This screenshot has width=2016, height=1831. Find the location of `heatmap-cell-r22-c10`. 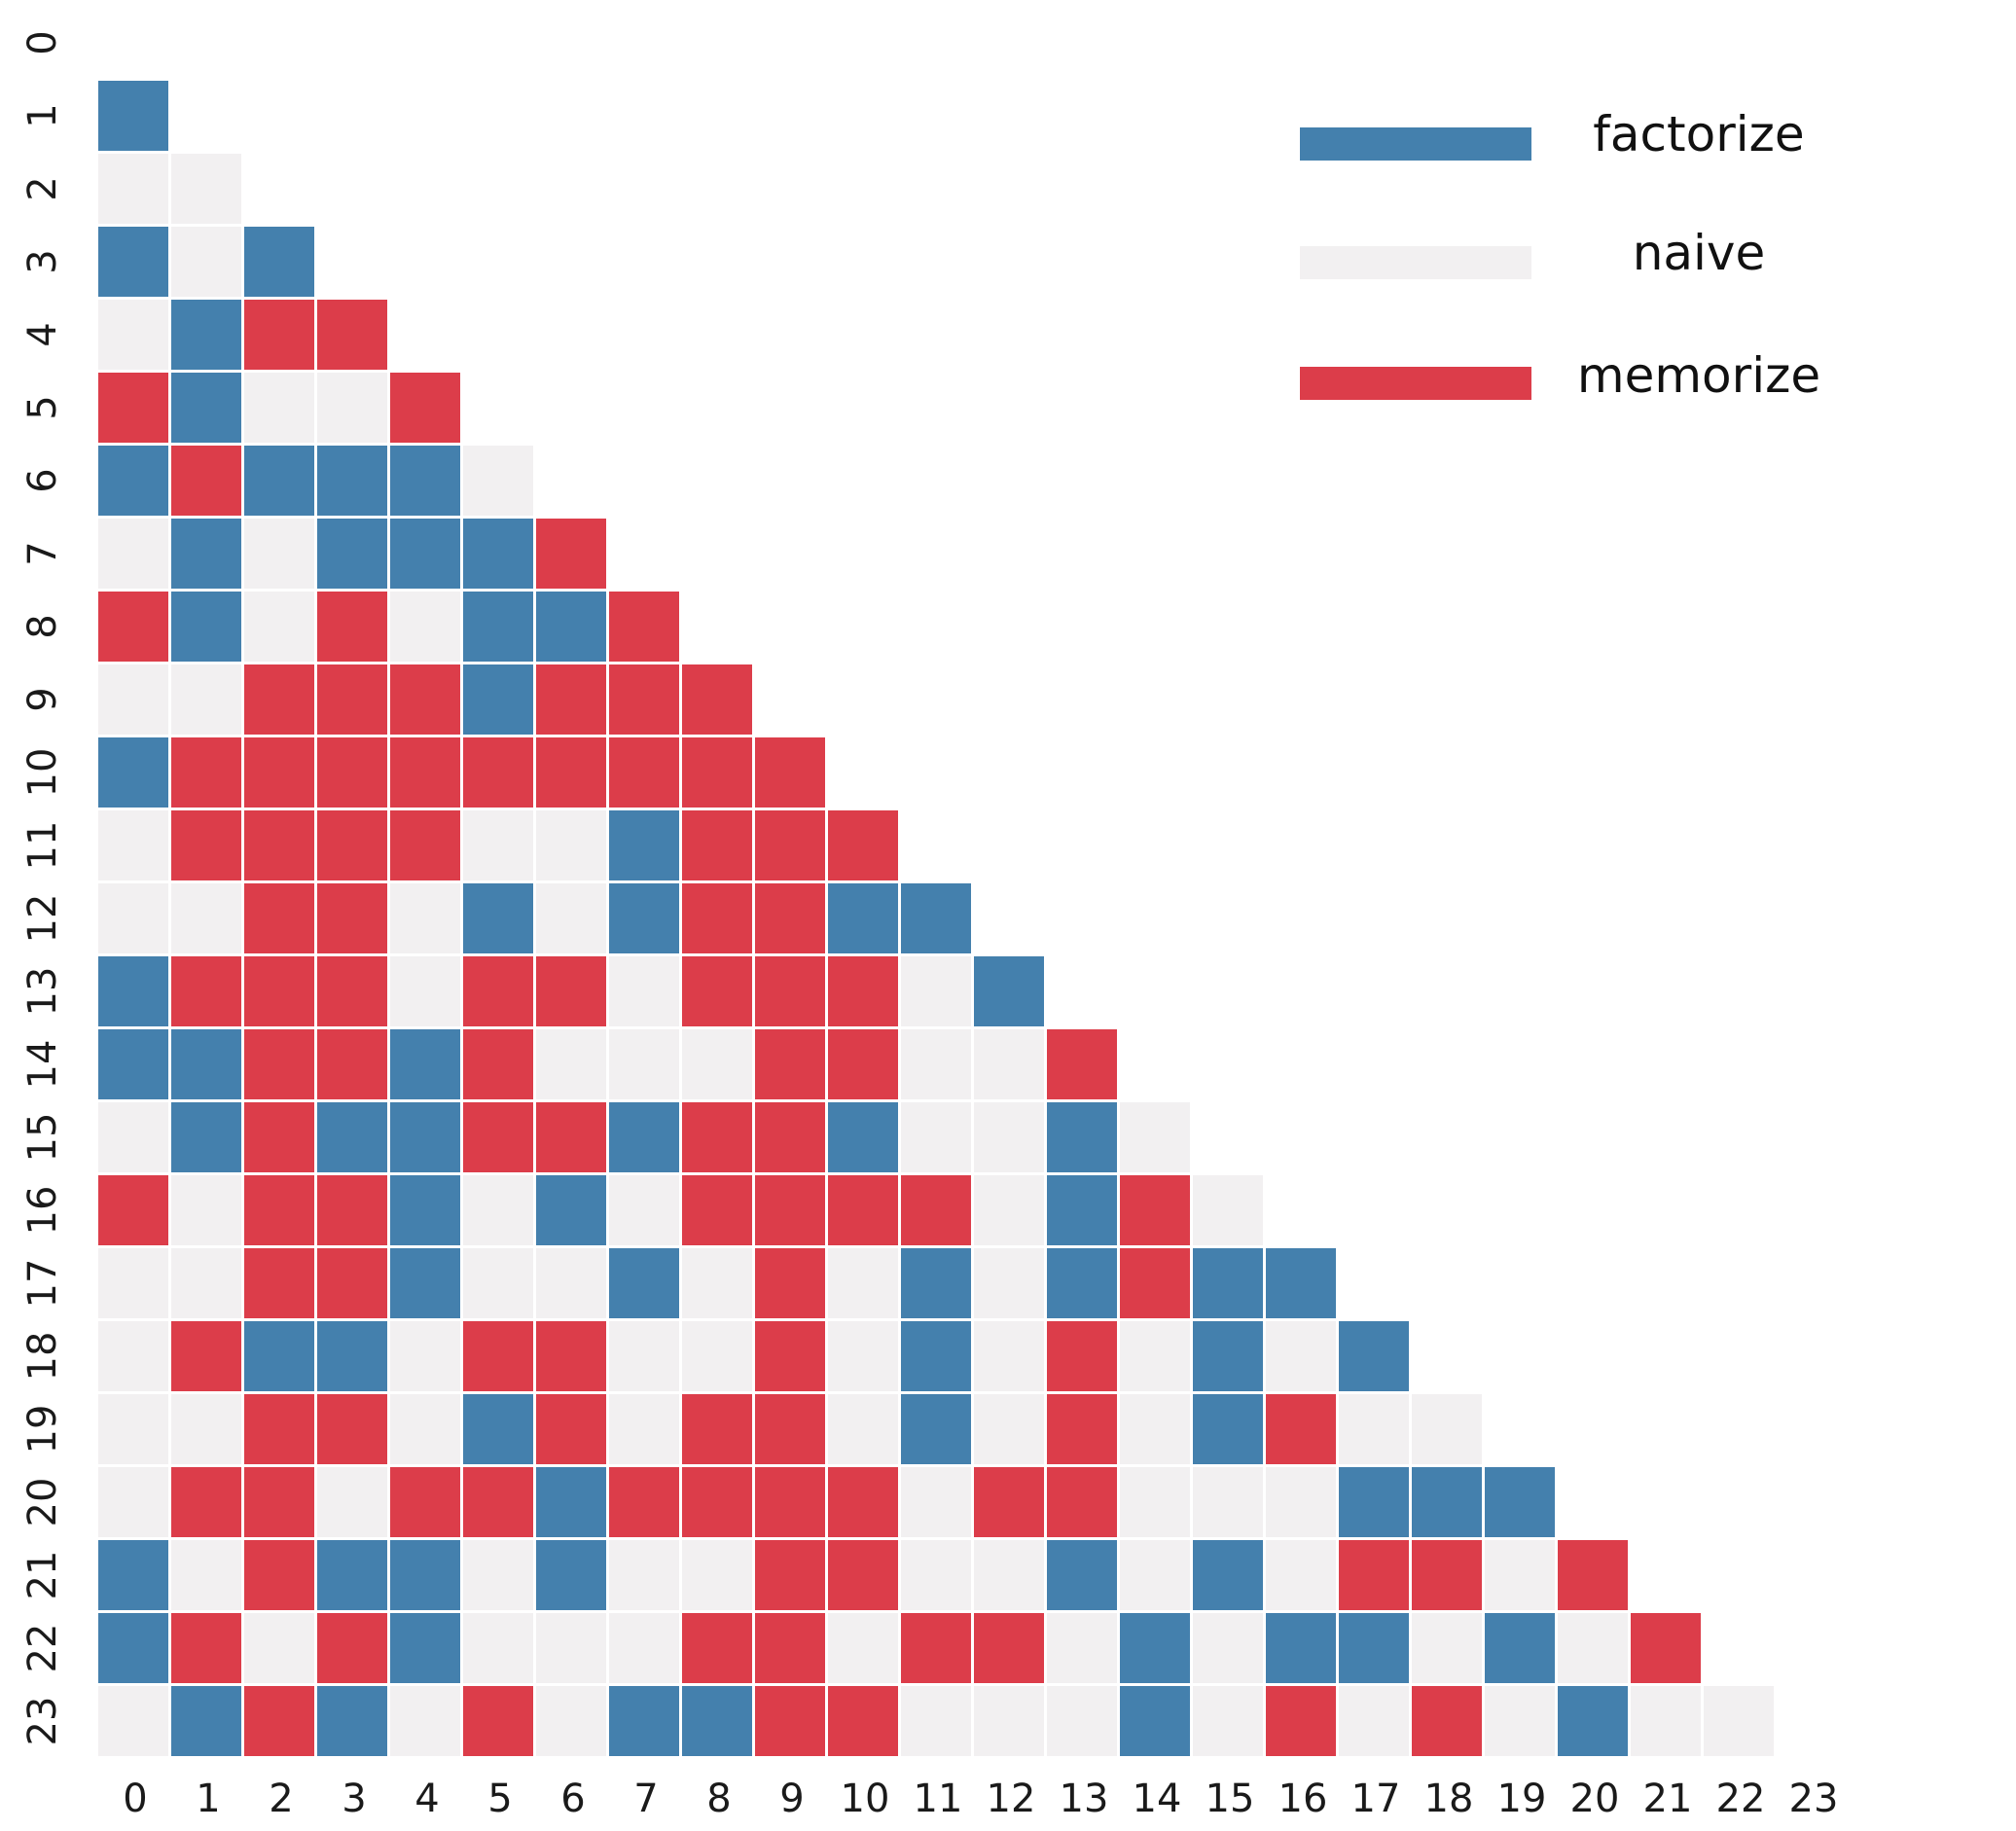

heatmap-cell-r22-c10 is located at coordinates (863, 1648).